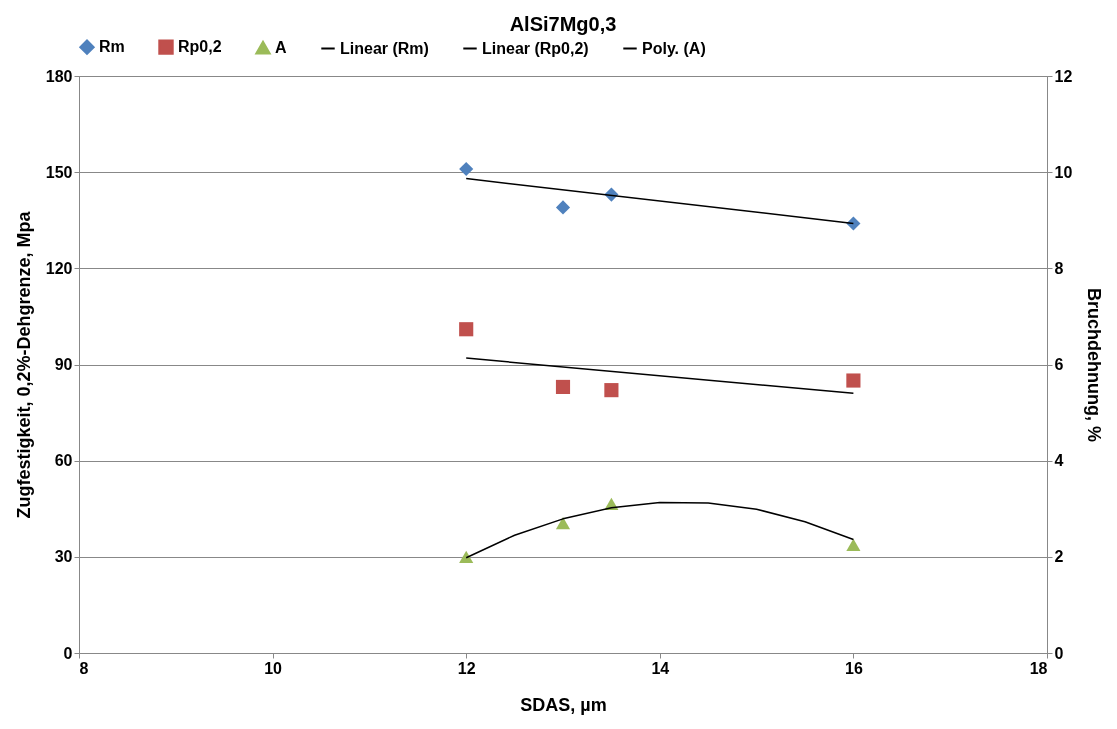 The width and height of the screenshot is (1117, 729). What do you see at coordinates (23, 364) in the screenshot?
I see `y-axis-title: Zugfestigkeit, 0,2%-Dehgrenze, Mpa` at bounding box center [23, 364].